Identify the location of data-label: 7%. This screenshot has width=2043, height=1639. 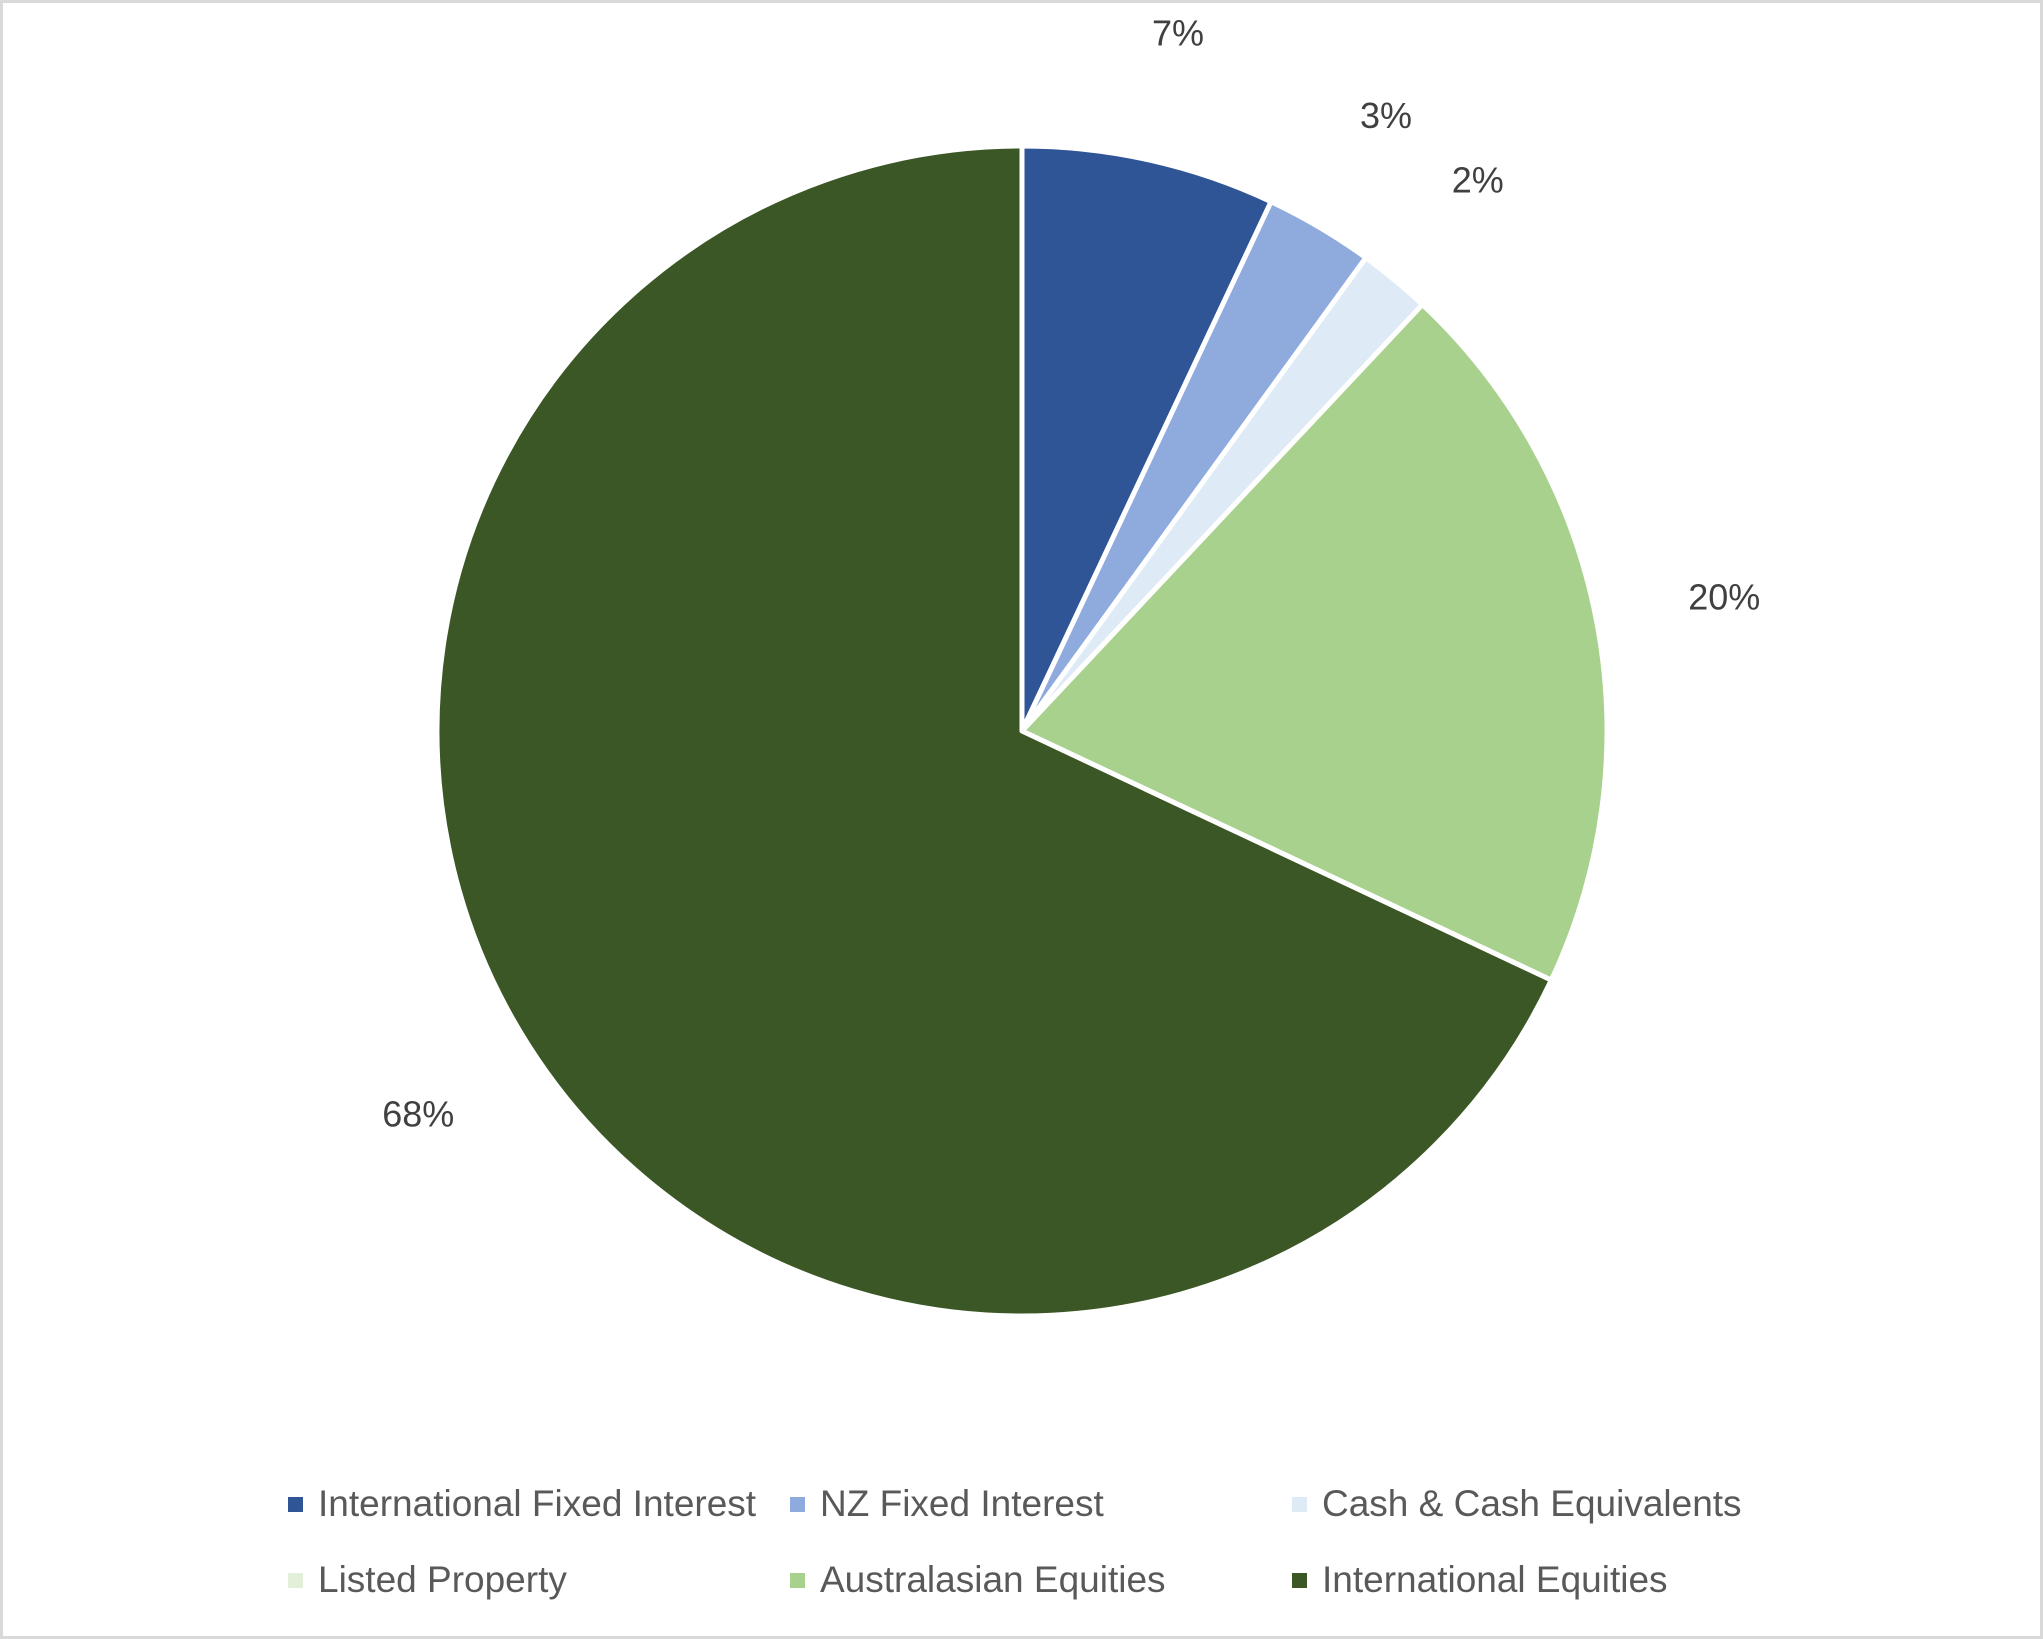
(1178, 33).